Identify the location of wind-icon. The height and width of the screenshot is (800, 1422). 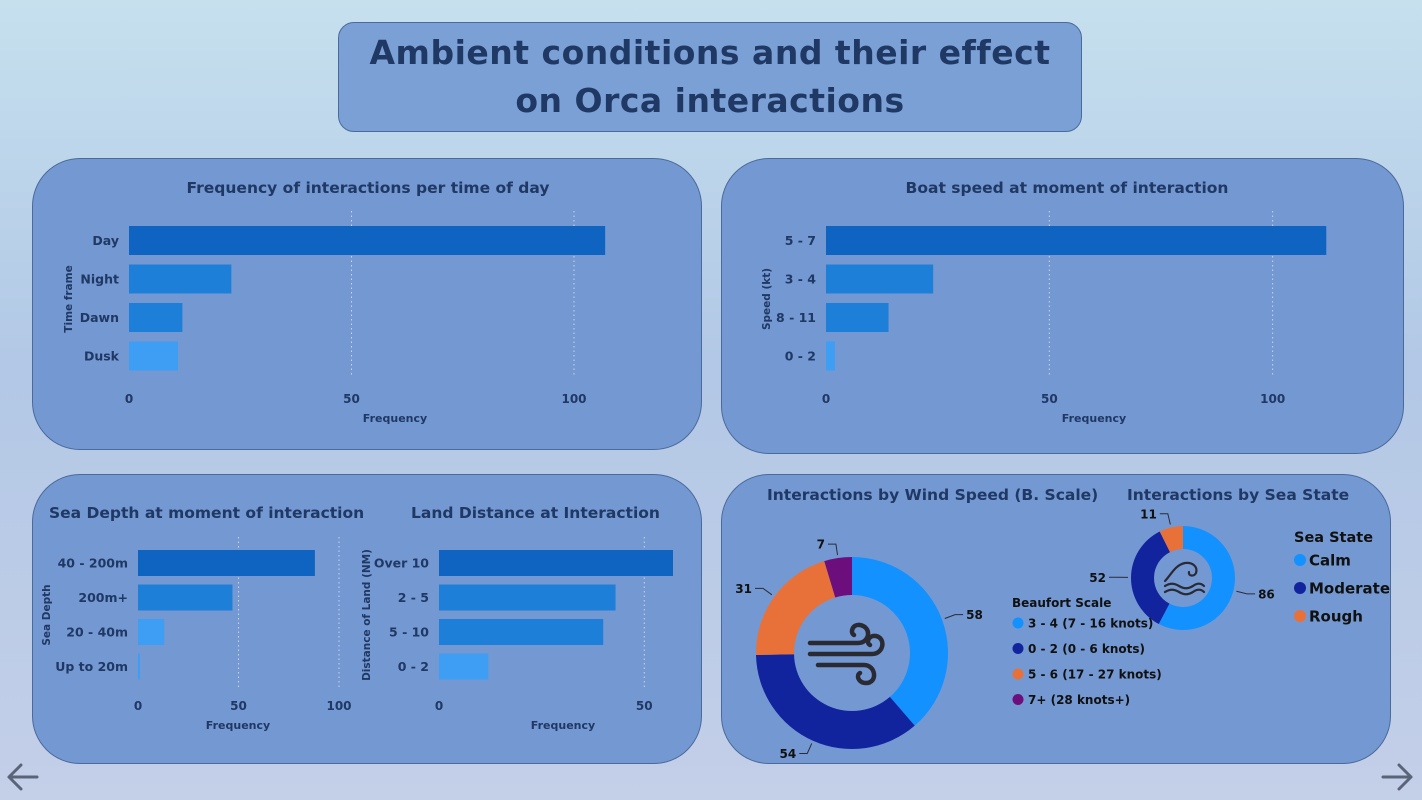
(846, 654).